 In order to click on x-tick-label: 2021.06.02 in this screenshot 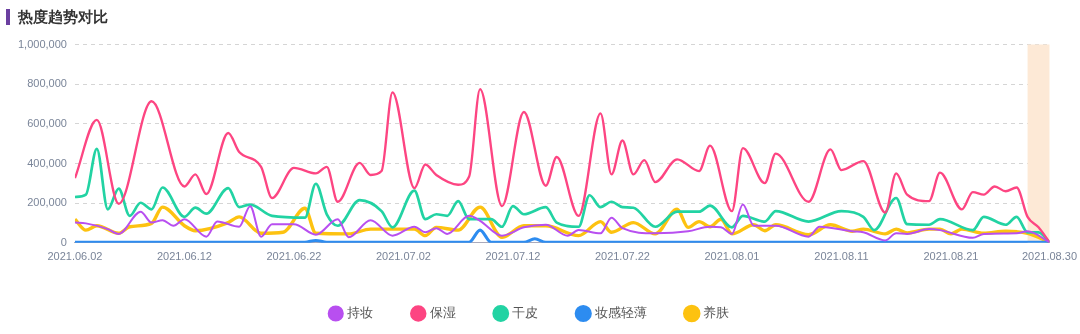, I will do `click(75, 256)`.